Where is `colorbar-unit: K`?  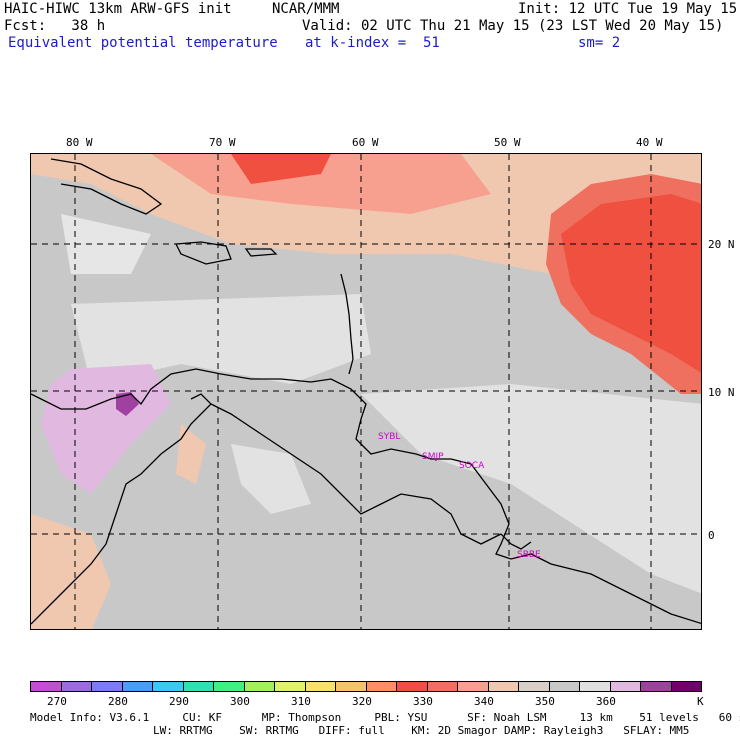 colorbar-unit: K is located at coordinates (700, 701).